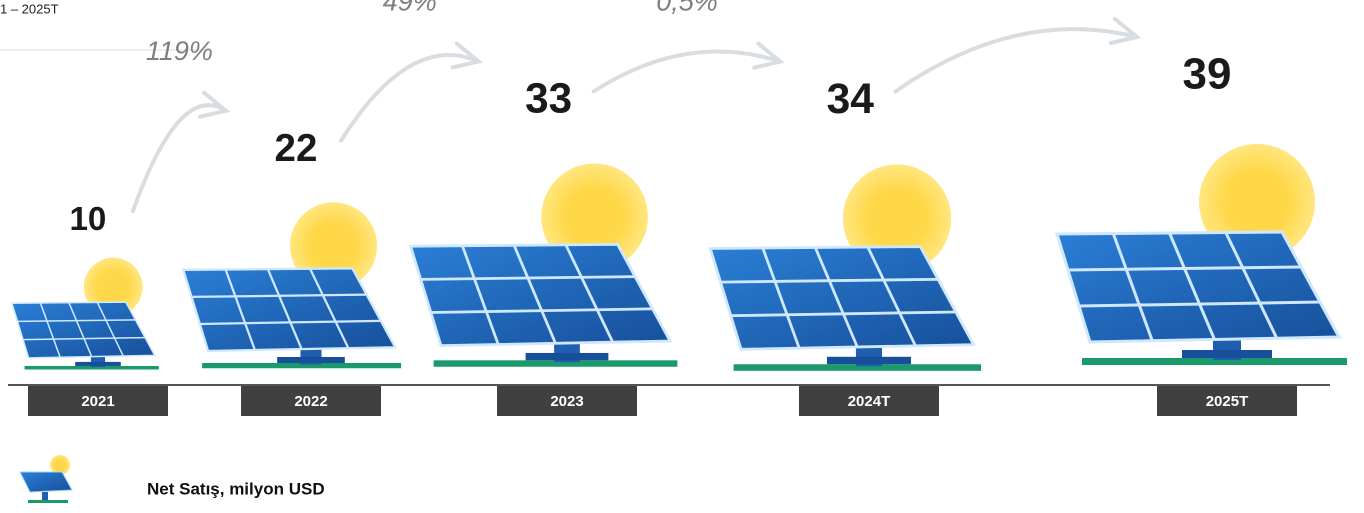  I want to click on legend-sun, so click(60, 465).